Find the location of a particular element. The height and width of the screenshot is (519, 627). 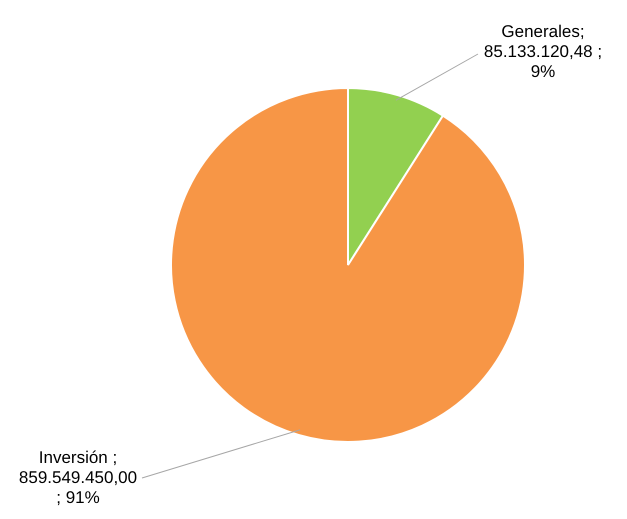

slice-label: Inversión ; 859.549.450,00 ; 91% is located at coordinates (78, 478).